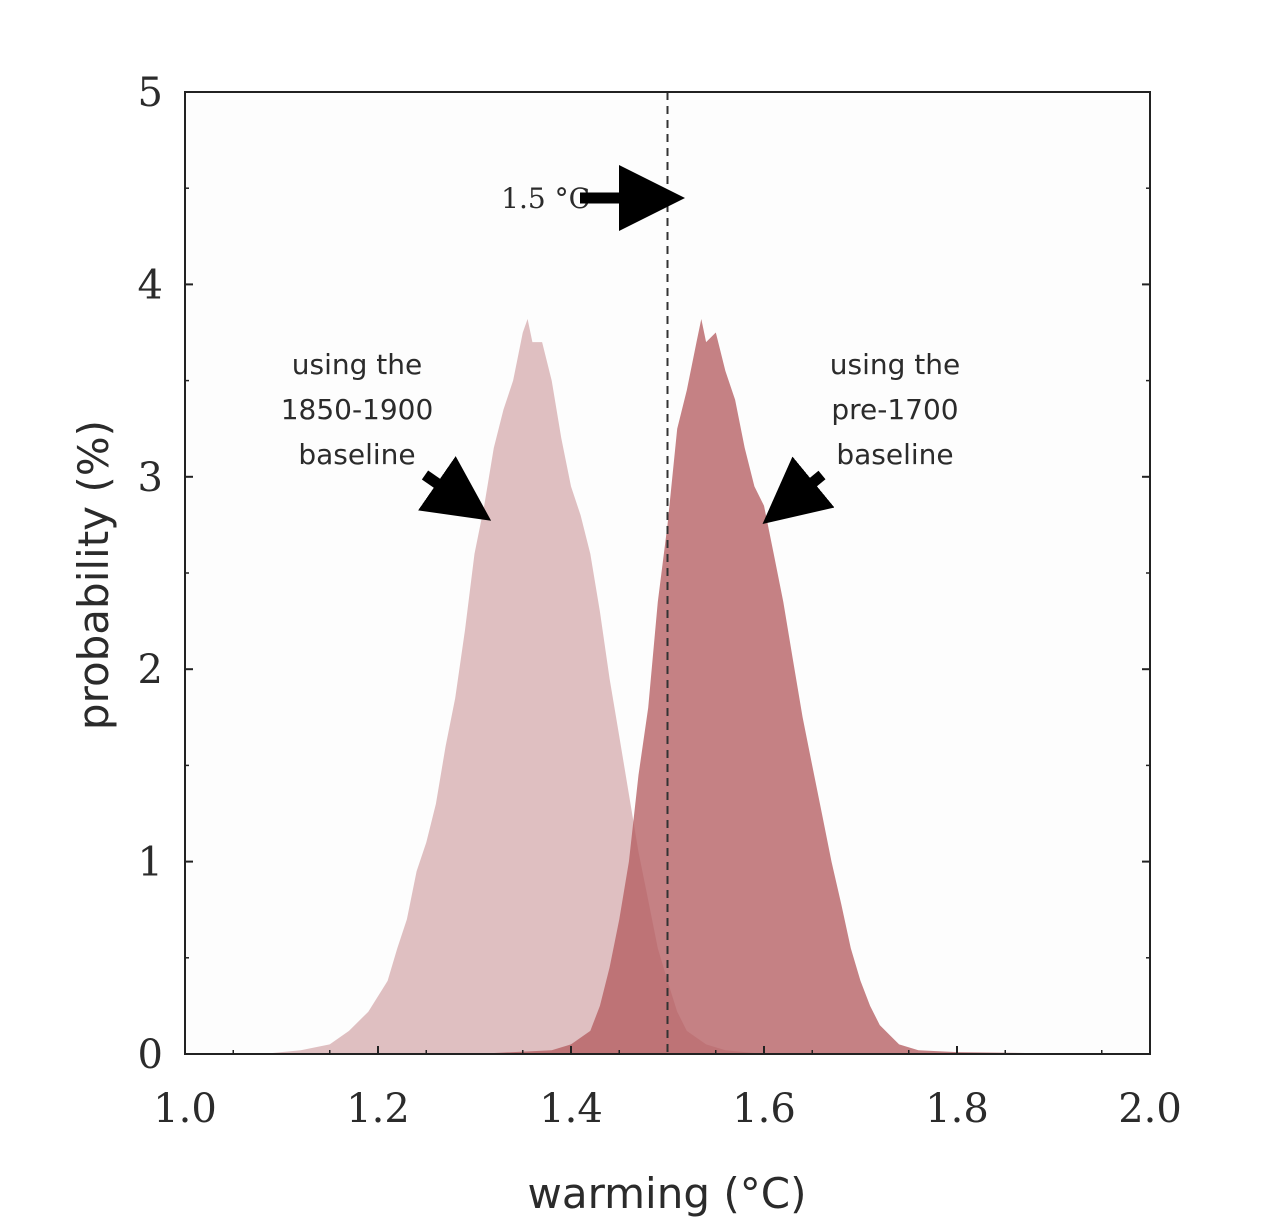 The image size is (1282, 1231). I want to click on series-2-label-line-2: pre-1700, so click(894, 409).